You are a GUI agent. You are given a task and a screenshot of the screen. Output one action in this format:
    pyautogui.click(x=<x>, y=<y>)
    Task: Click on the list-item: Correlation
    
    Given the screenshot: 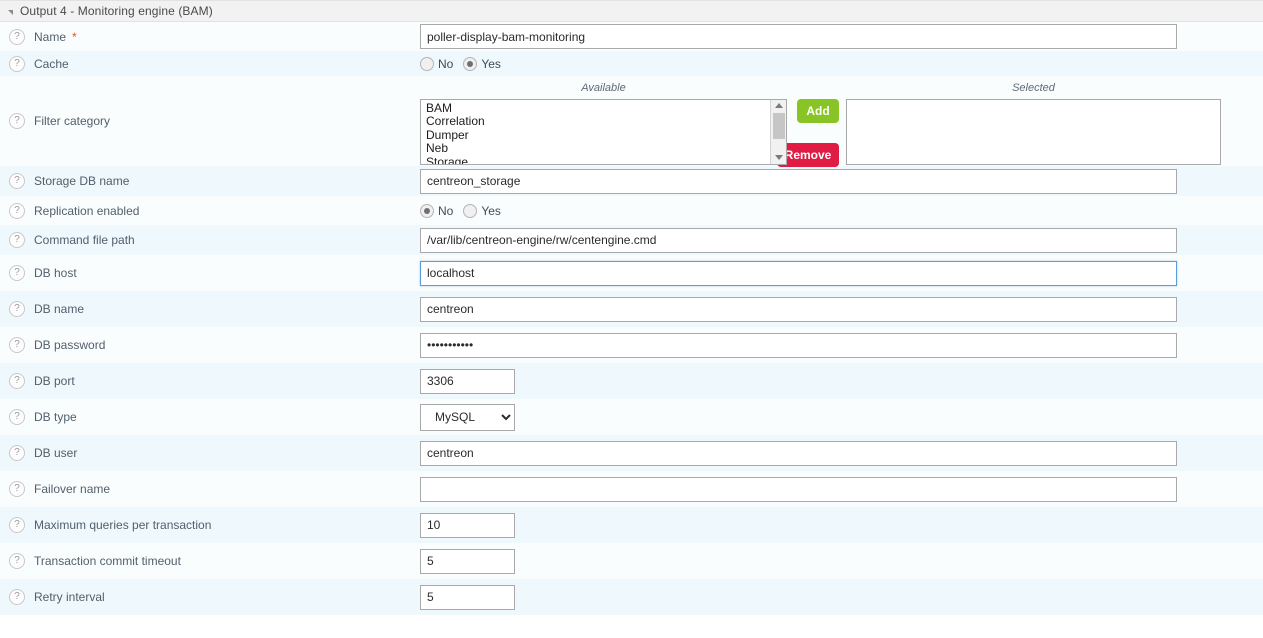 What is the action you would take?
    pyautogui.click(x=455, y=121)
    